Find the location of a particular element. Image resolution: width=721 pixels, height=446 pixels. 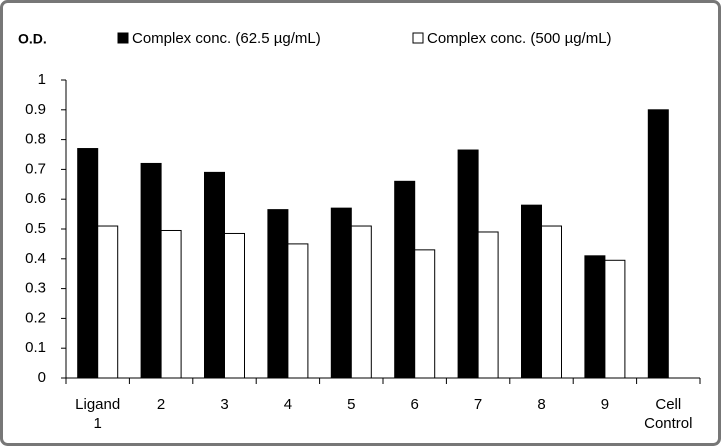

y-axis-label: O.D. is located at coordinates (32, 39).